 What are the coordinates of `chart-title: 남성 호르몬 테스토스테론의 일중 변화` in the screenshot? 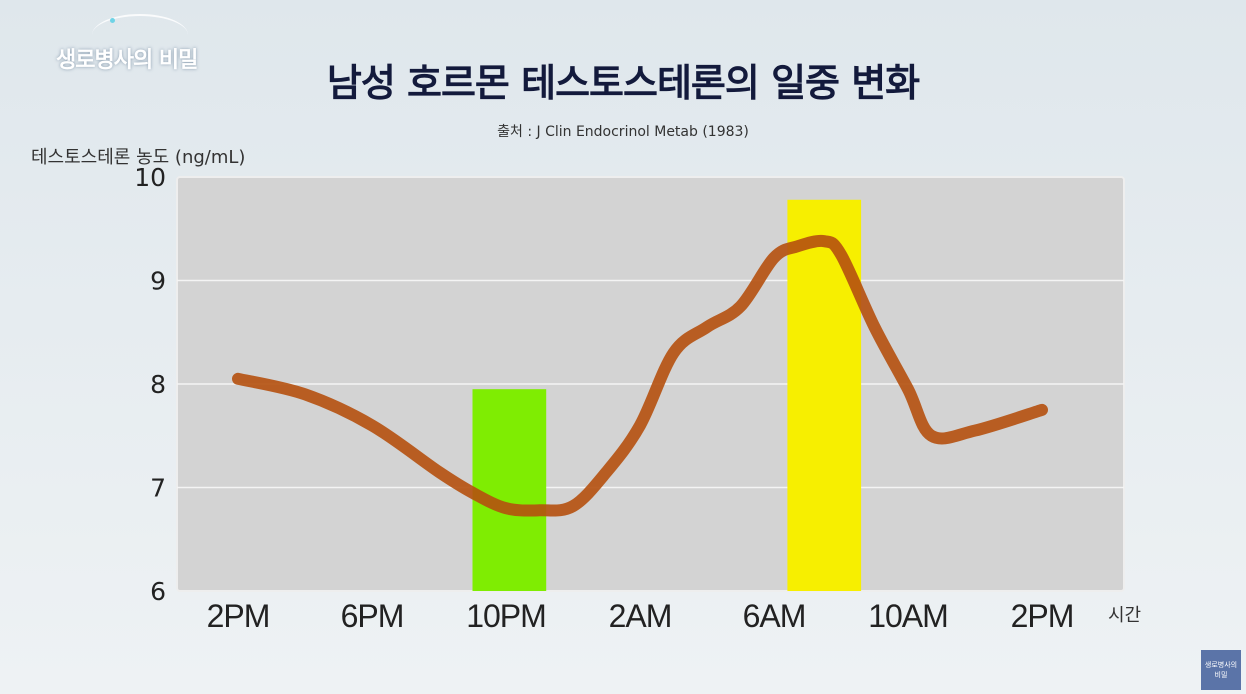 It's located at (623, 83).